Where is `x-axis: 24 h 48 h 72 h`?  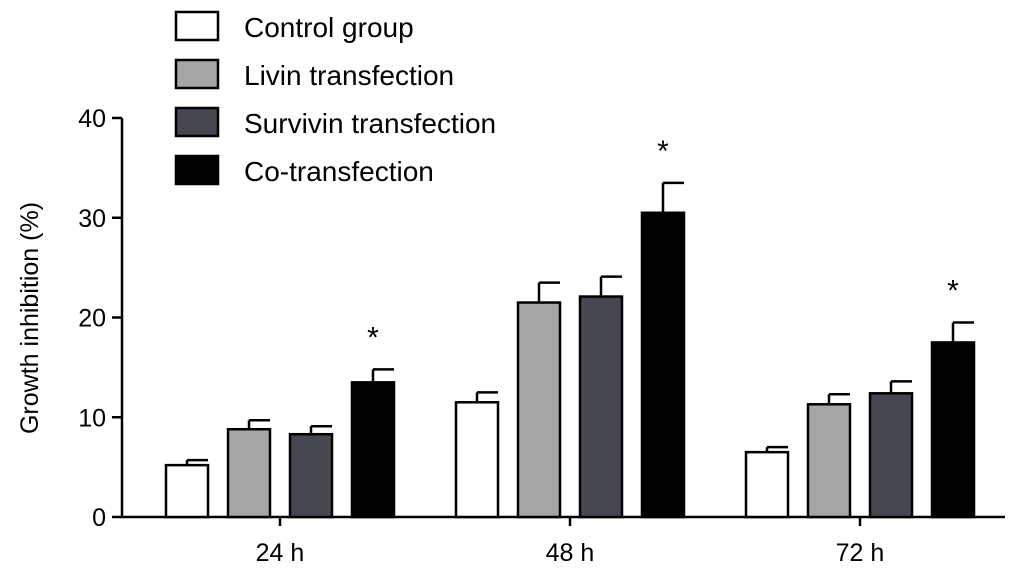
x-axis: 24 h 48 h 72 h is located at coordinates (563, 541).